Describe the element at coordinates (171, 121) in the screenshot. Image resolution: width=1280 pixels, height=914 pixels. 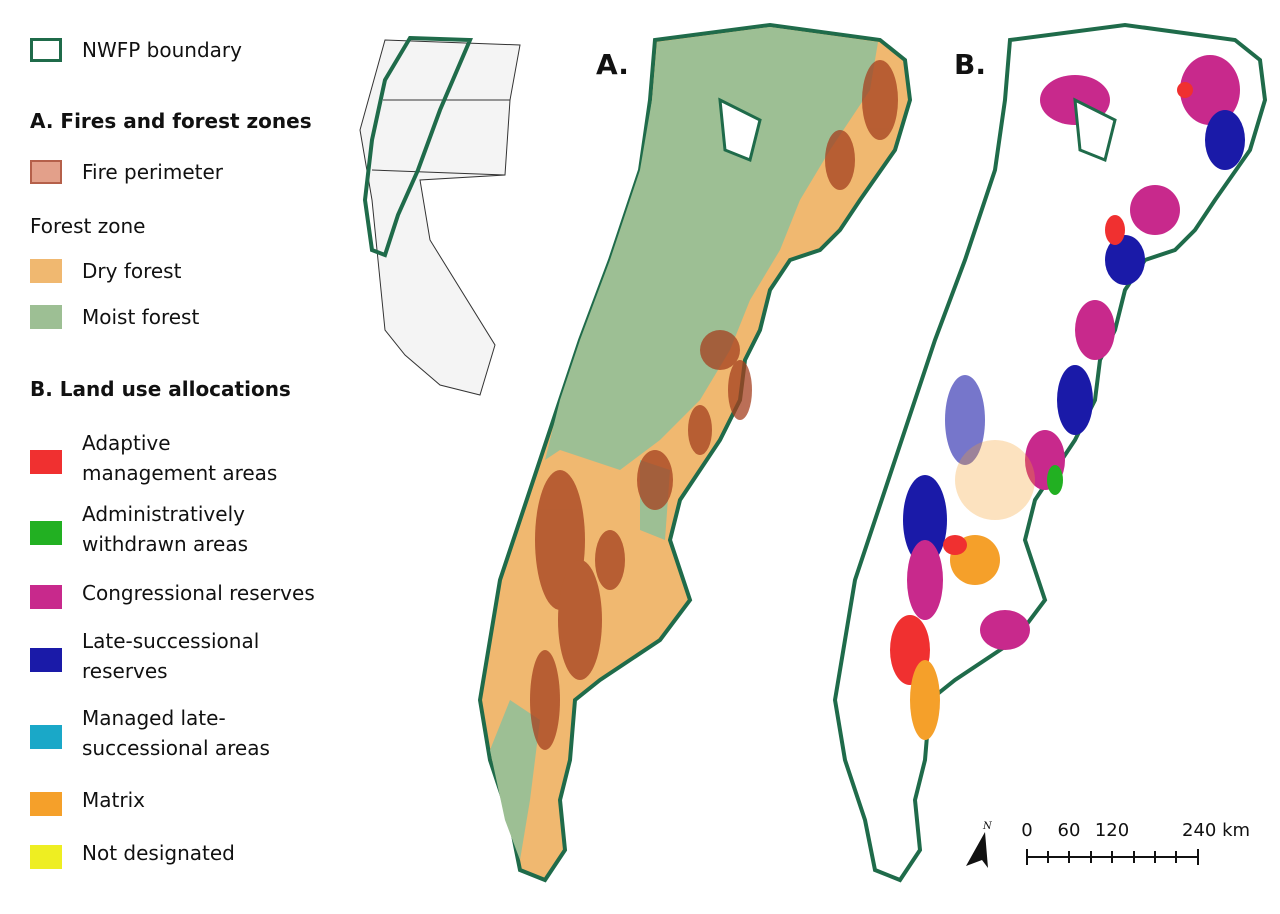
I see `legend-heading: A. Fires and forest zones` at that location.